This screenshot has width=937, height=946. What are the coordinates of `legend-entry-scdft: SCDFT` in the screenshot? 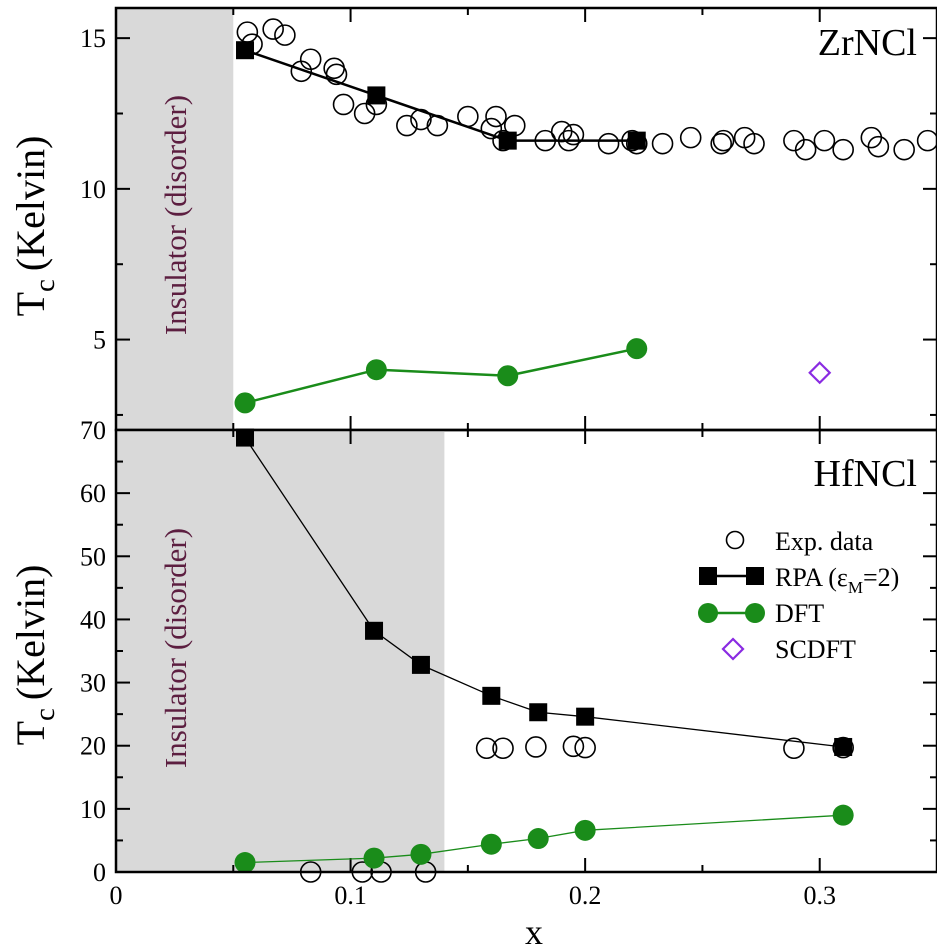 It's located at (788, 649).